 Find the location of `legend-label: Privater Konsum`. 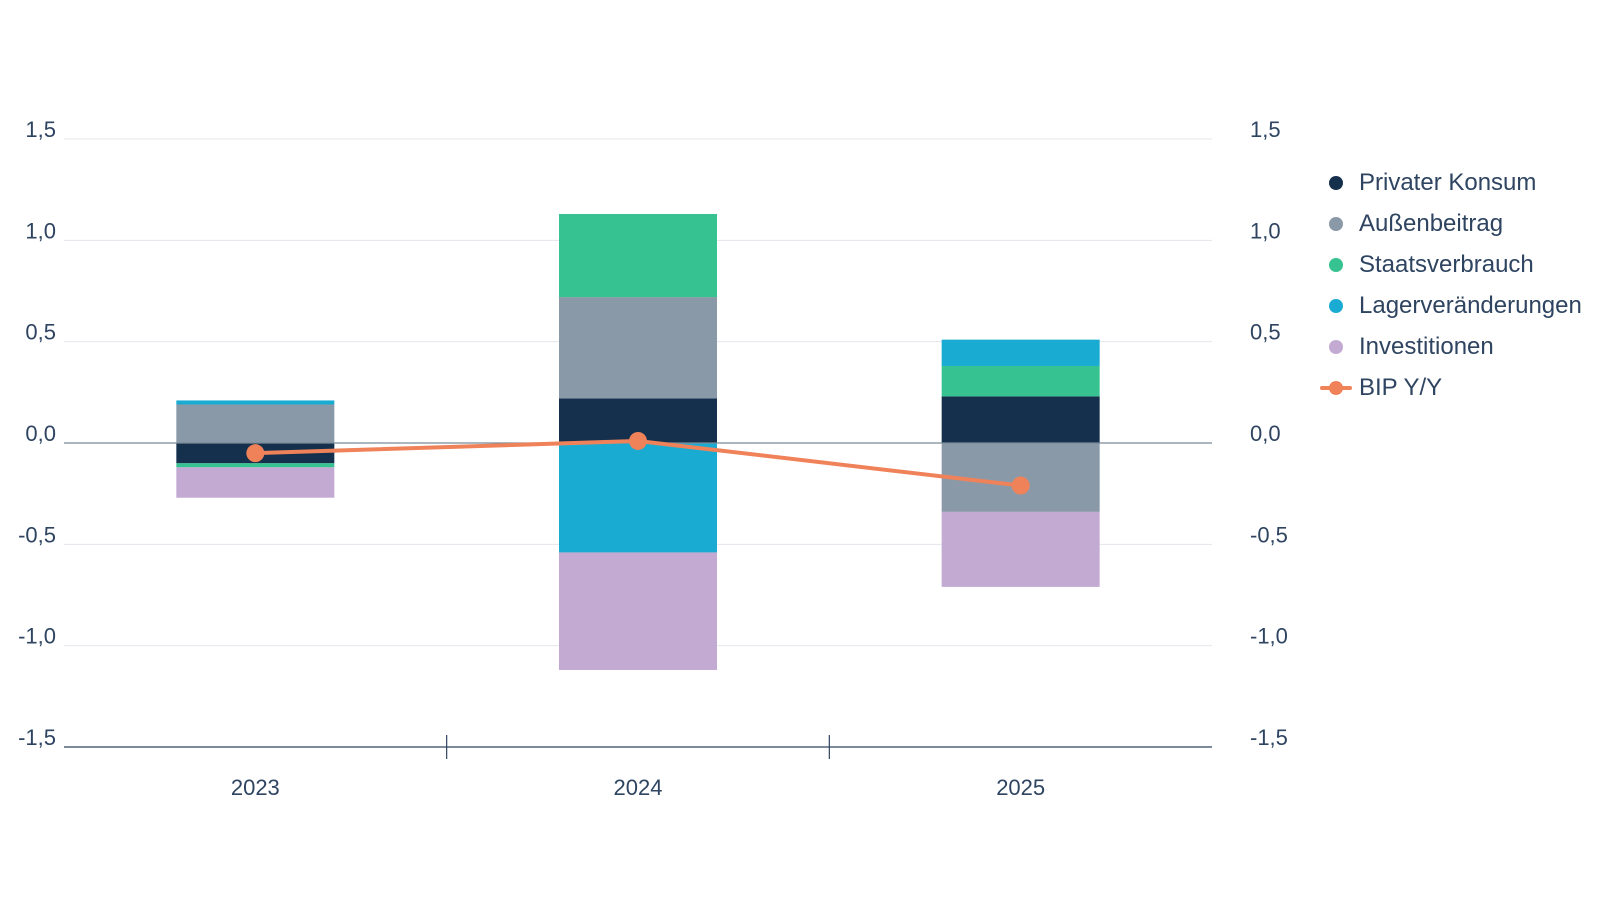

legend-label: Privater Konsum is located at coordinates (1448, 182).